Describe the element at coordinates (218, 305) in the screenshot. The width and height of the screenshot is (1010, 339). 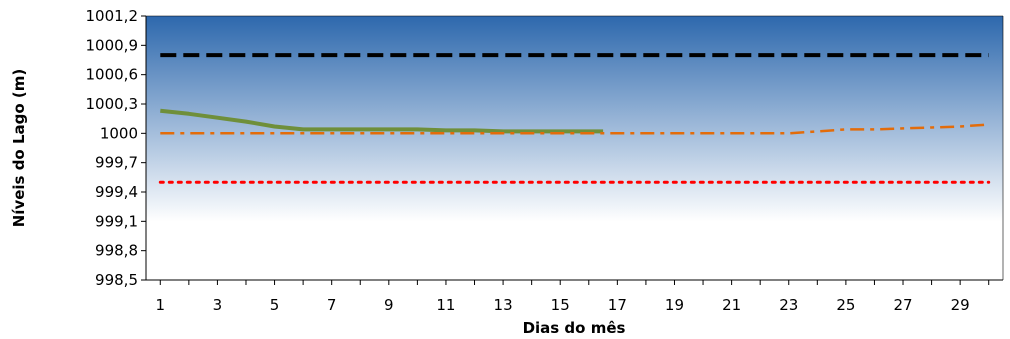
I see `x-tick-label: 3` at that location.